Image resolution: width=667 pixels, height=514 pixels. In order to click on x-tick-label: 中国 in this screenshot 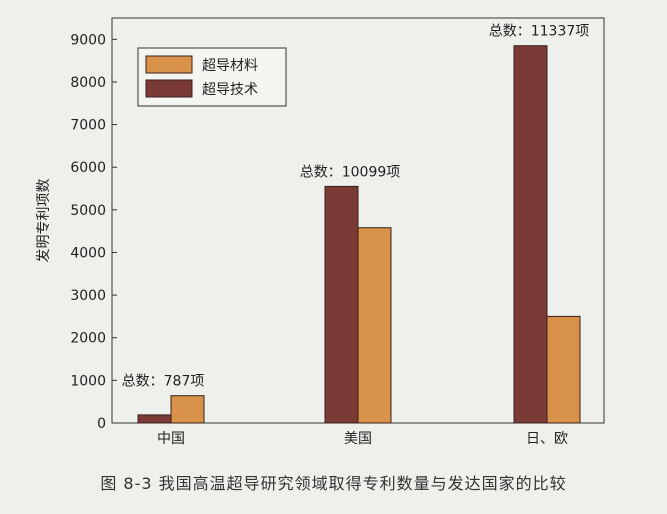, I will do `click(171, 439)`.